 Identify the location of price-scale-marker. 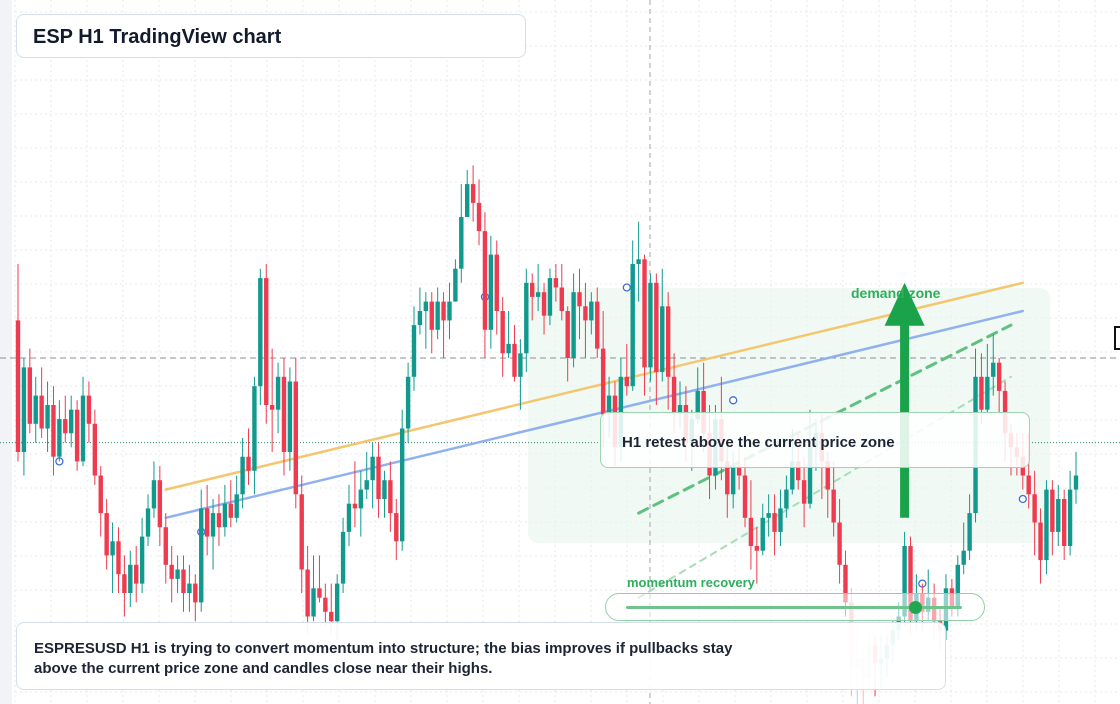
(1117, 338).